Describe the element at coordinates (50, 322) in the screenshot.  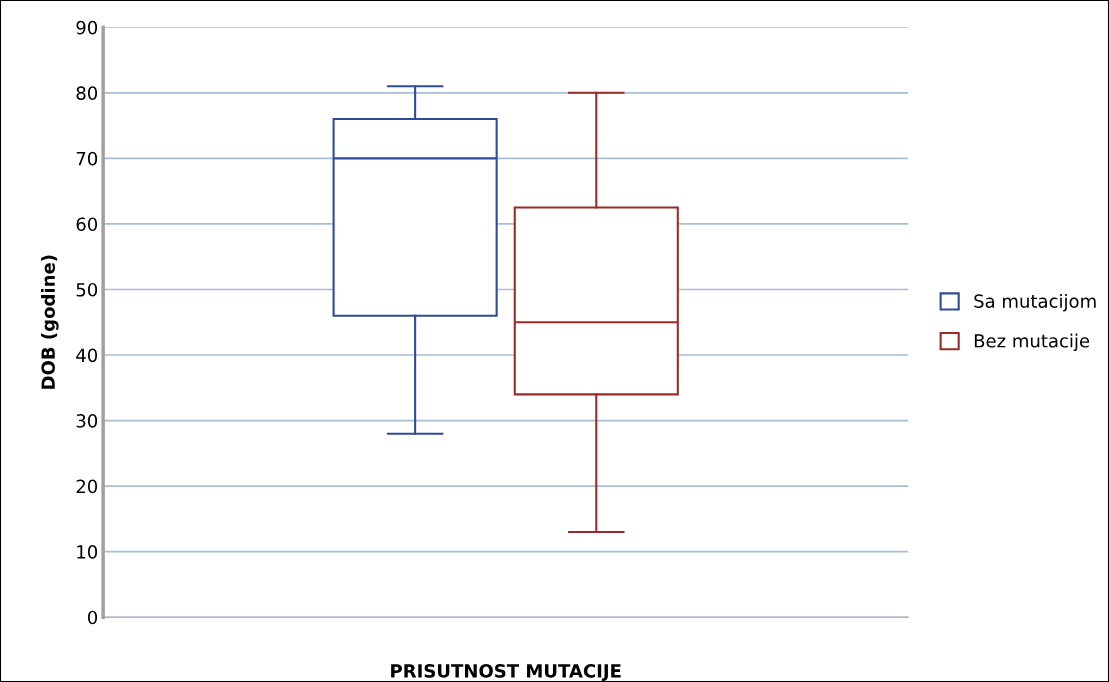
I see `y-axis-title: DOB (godine)` at that location.